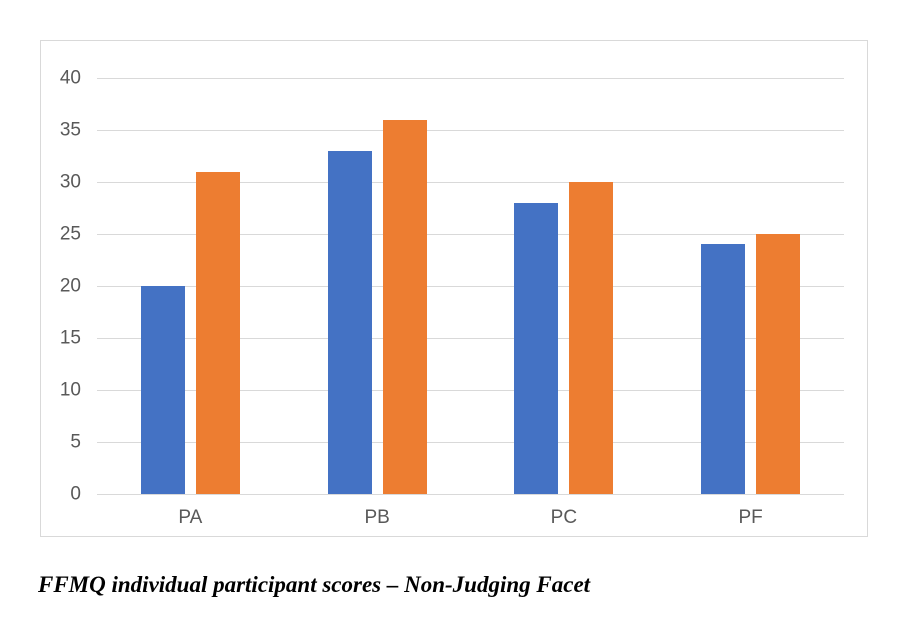 The image size is (924, 632). I want to click on y-axis-tick-label: 35, so click(70, 130).